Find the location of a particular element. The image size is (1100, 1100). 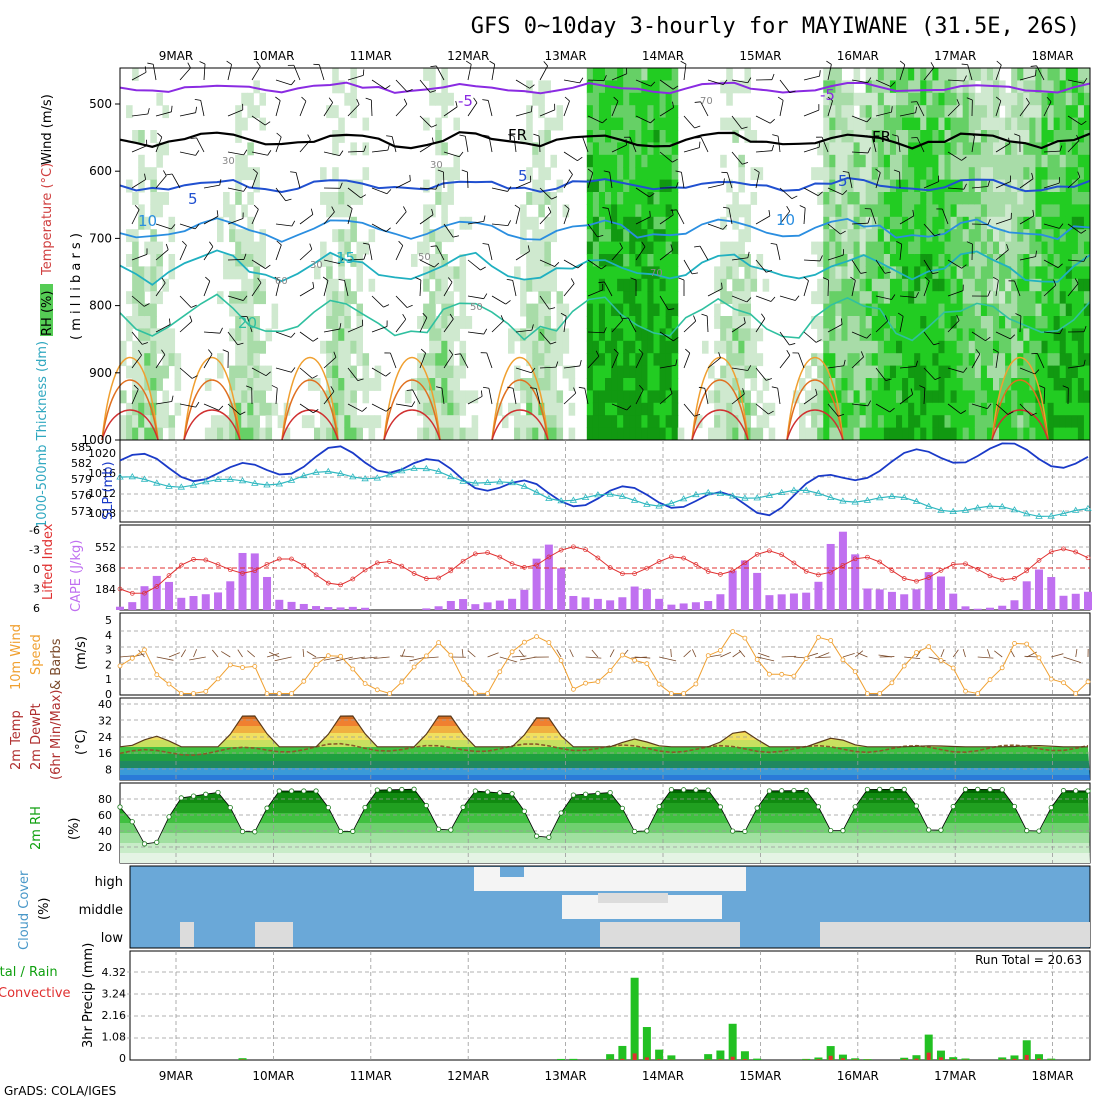

thickness-marker is located at coordinates (1063, 512).